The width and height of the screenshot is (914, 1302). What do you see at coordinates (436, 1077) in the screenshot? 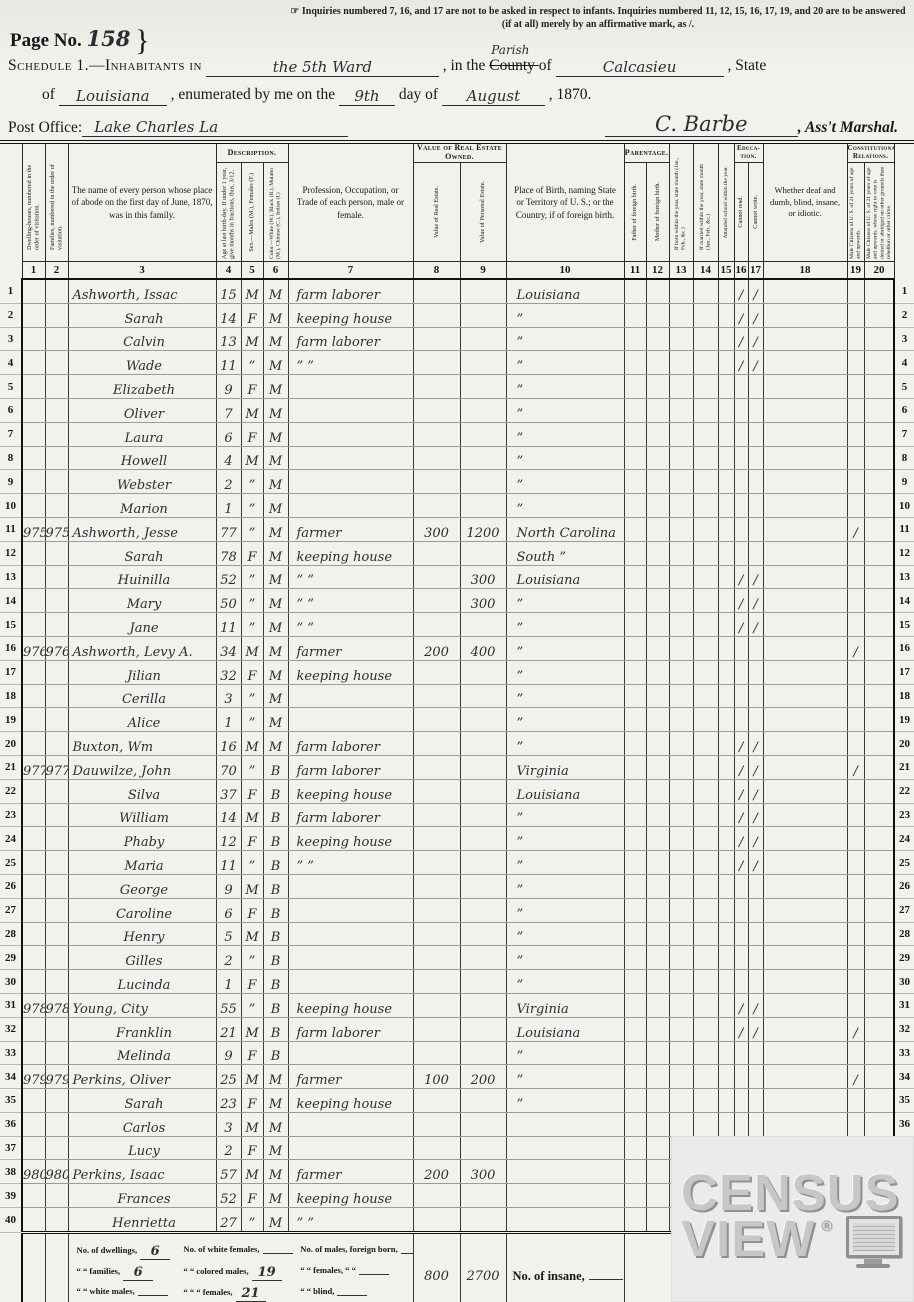
I see `cell-real-estate: 100` at bounding box center [436, 1077].